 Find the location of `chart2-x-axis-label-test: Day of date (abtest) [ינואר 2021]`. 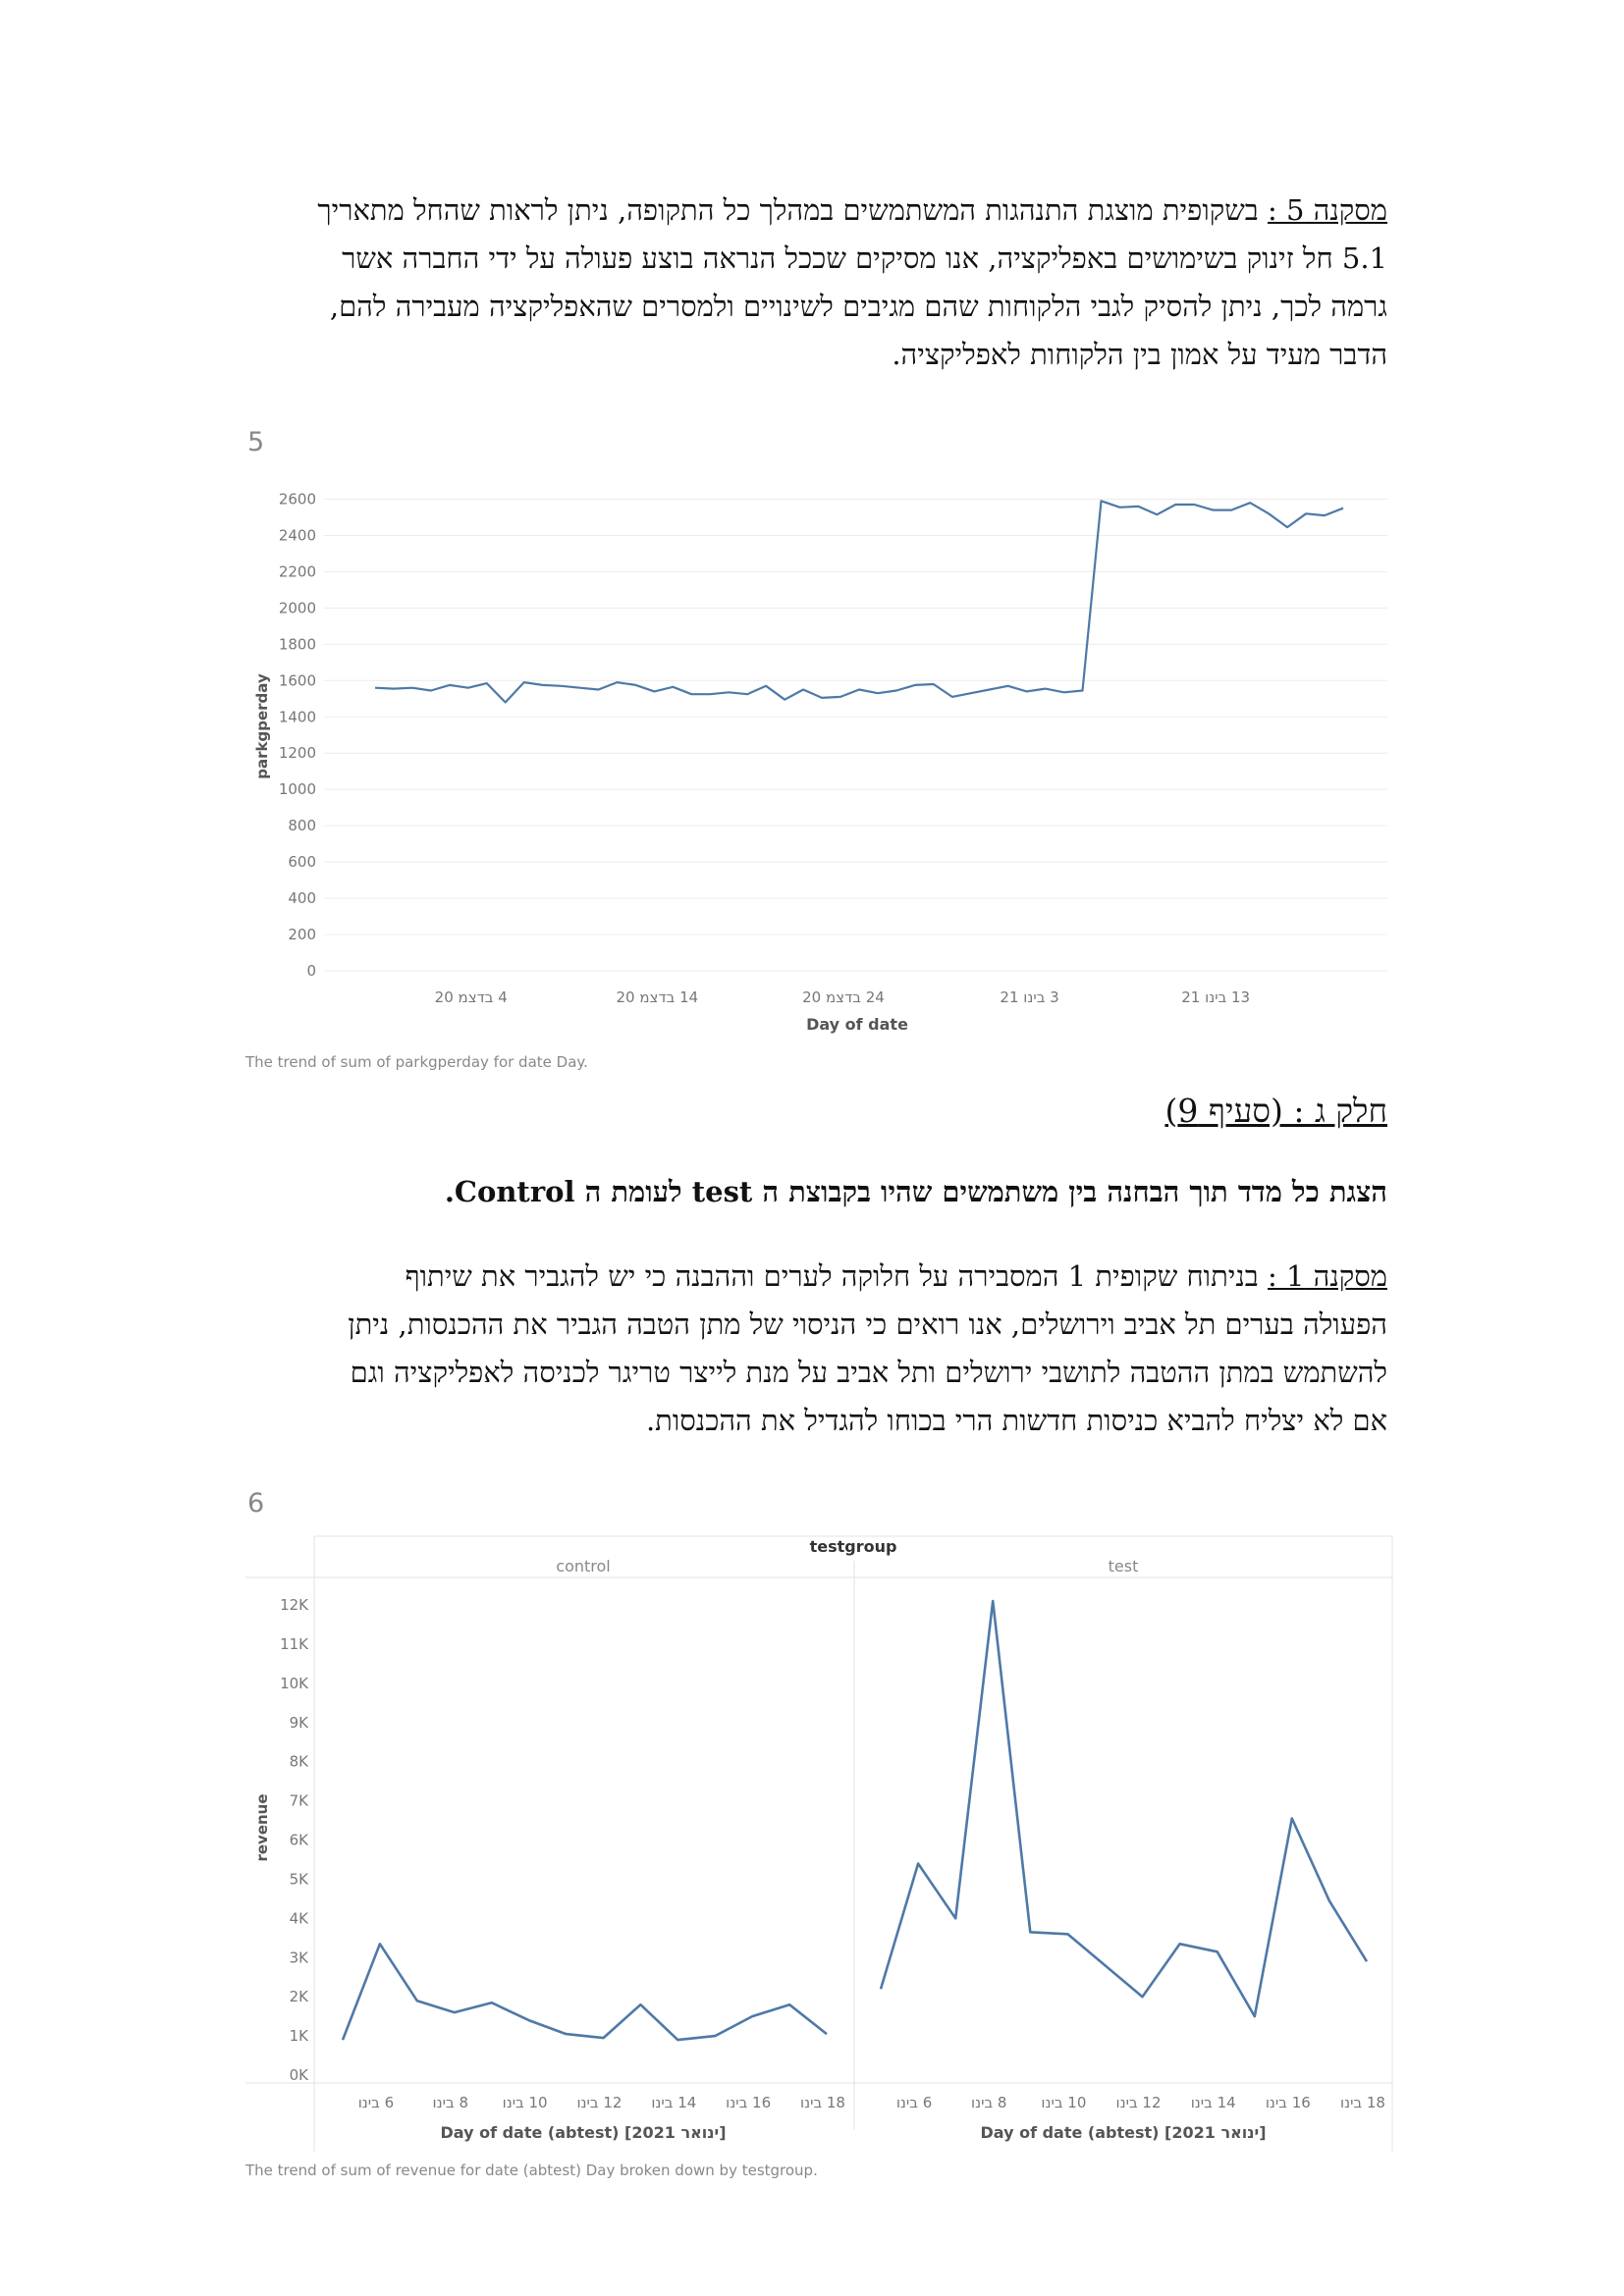

chart2-x-axis-label-test: Day of date (abtest) [ינואר 2021] is located at coordinates (1123, 2132).